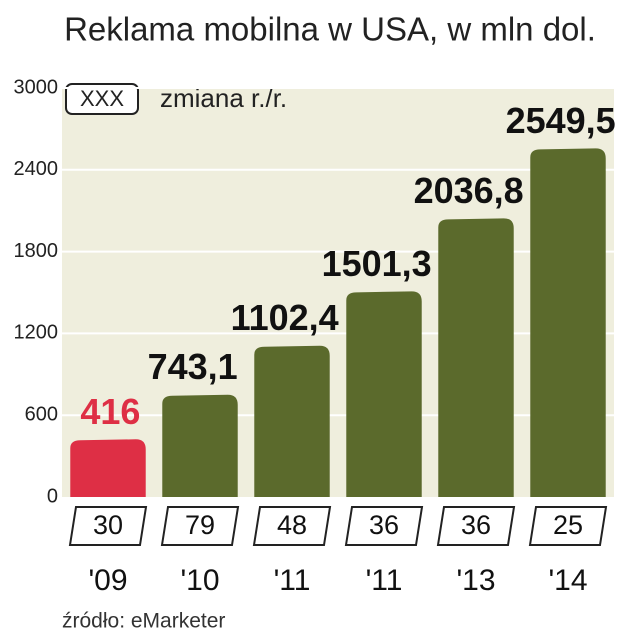  I want to click on y-tick-label: 2400, so click(36, 169).